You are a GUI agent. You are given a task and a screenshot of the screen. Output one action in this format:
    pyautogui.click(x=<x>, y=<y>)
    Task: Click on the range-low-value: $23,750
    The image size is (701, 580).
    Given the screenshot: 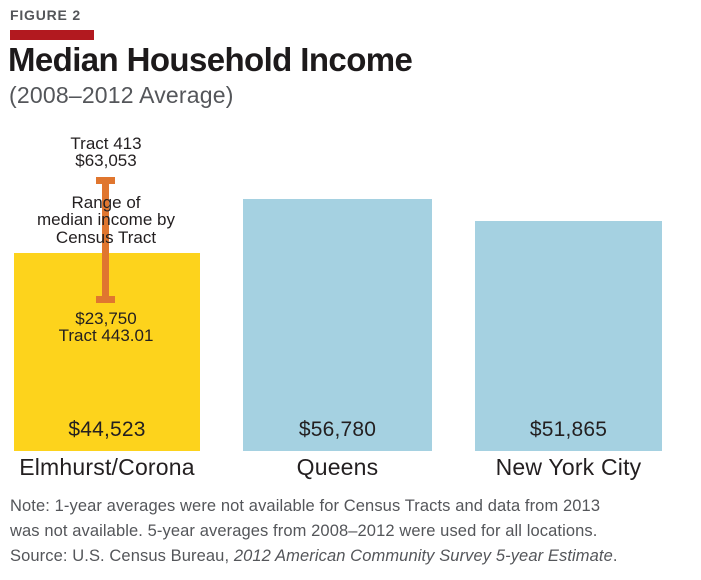 What is the action you would take?
    pyautogui.click(x=106, y=318)
    